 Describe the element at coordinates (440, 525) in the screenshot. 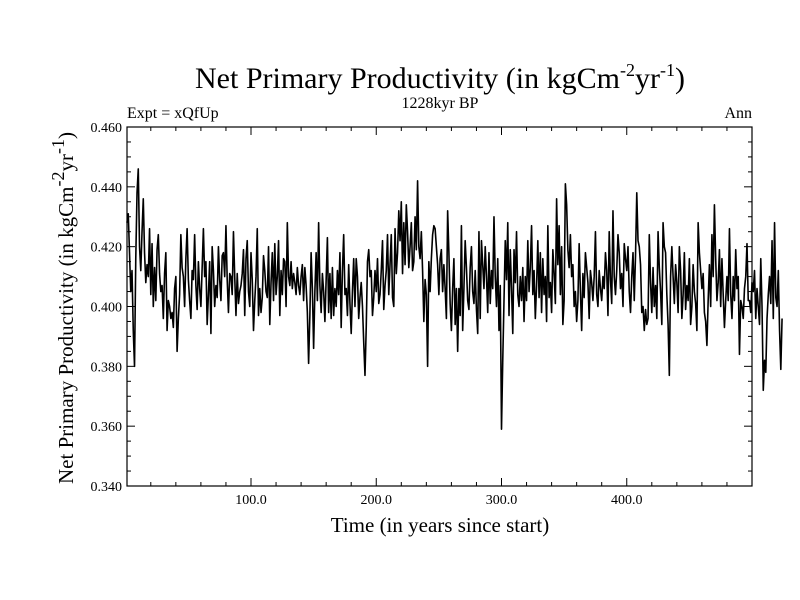

I see `x-axis-label: Time (in years since start)` at that location.